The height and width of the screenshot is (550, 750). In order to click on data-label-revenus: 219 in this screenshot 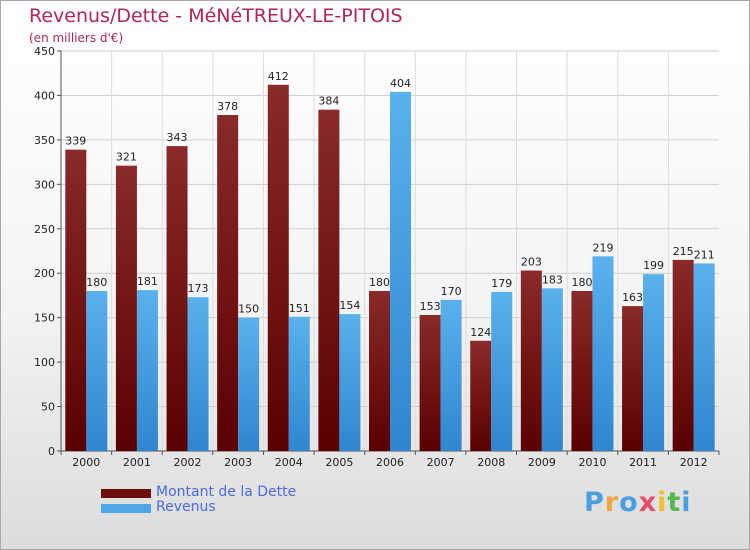, I will do `click(602, 247)`.